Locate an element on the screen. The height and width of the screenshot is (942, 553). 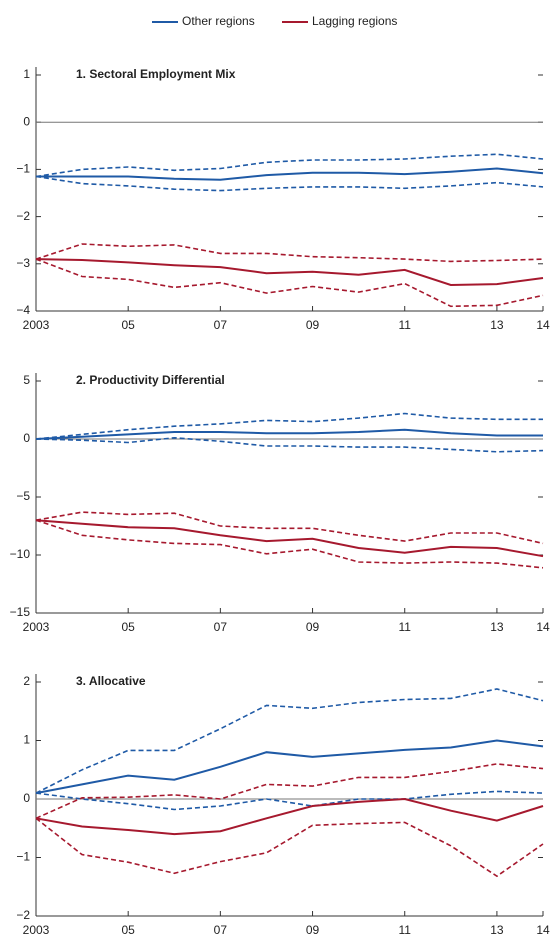
y-tick-label: −15 is located at coordinates (20, 612).